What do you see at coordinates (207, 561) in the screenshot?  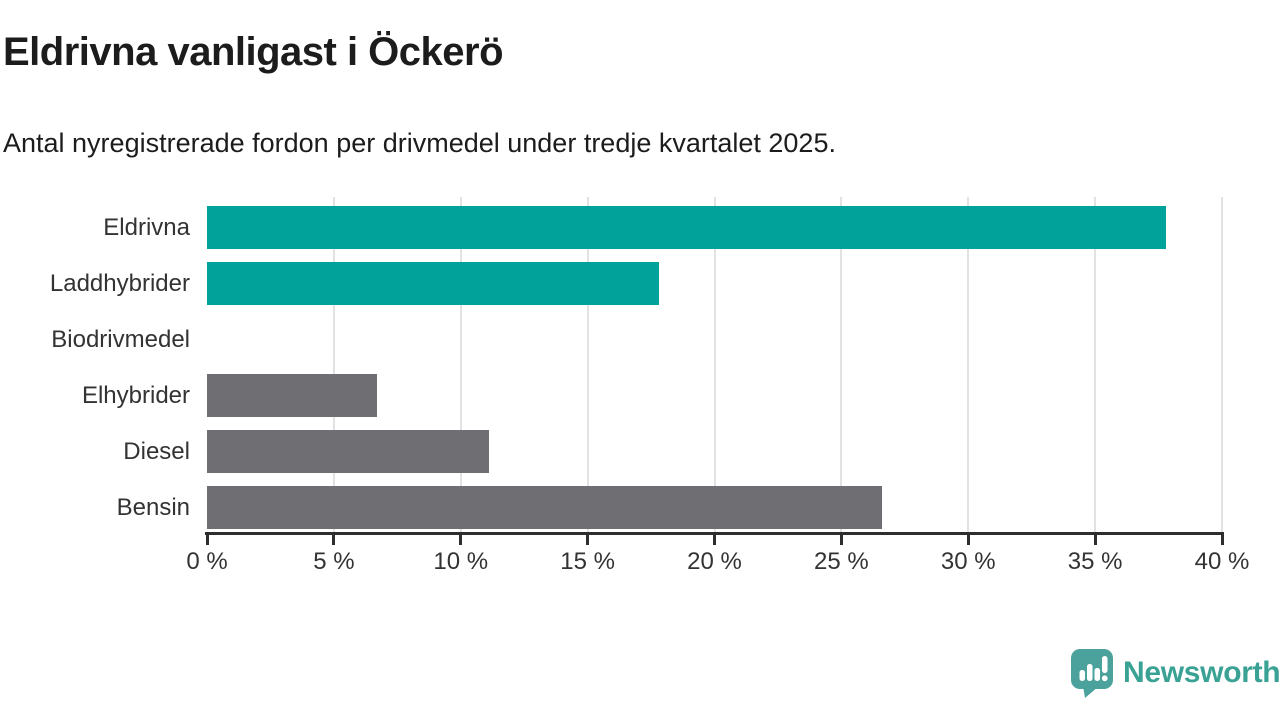 I see `x-tick-label-0: 0 %` at bounding box center [207, 561].